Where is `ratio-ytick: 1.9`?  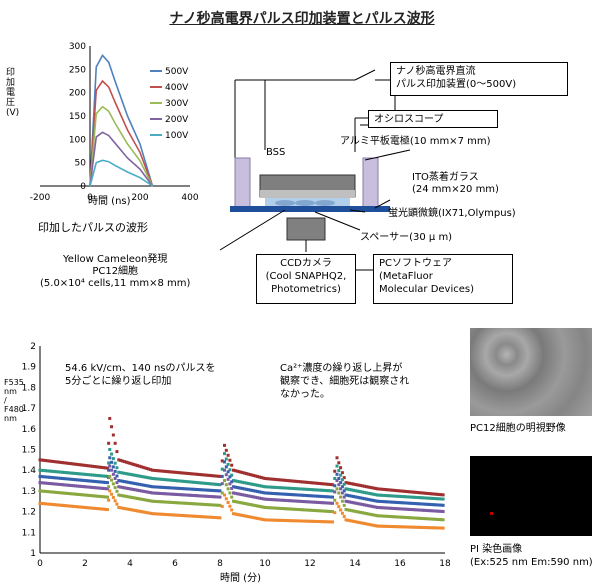
ratio-ytick: 1.9 is located at coordinates (29, 368).